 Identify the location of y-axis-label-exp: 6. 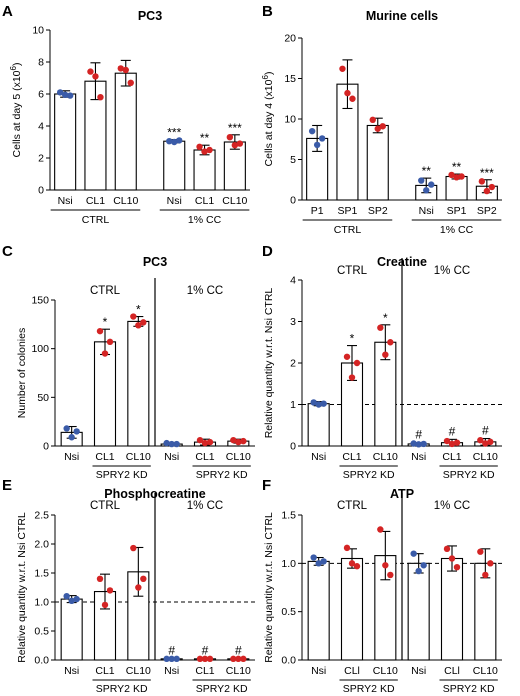
(13, 67).